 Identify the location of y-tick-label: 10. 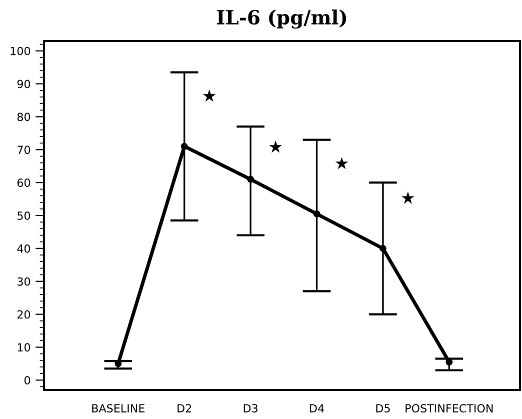
(24, 347).